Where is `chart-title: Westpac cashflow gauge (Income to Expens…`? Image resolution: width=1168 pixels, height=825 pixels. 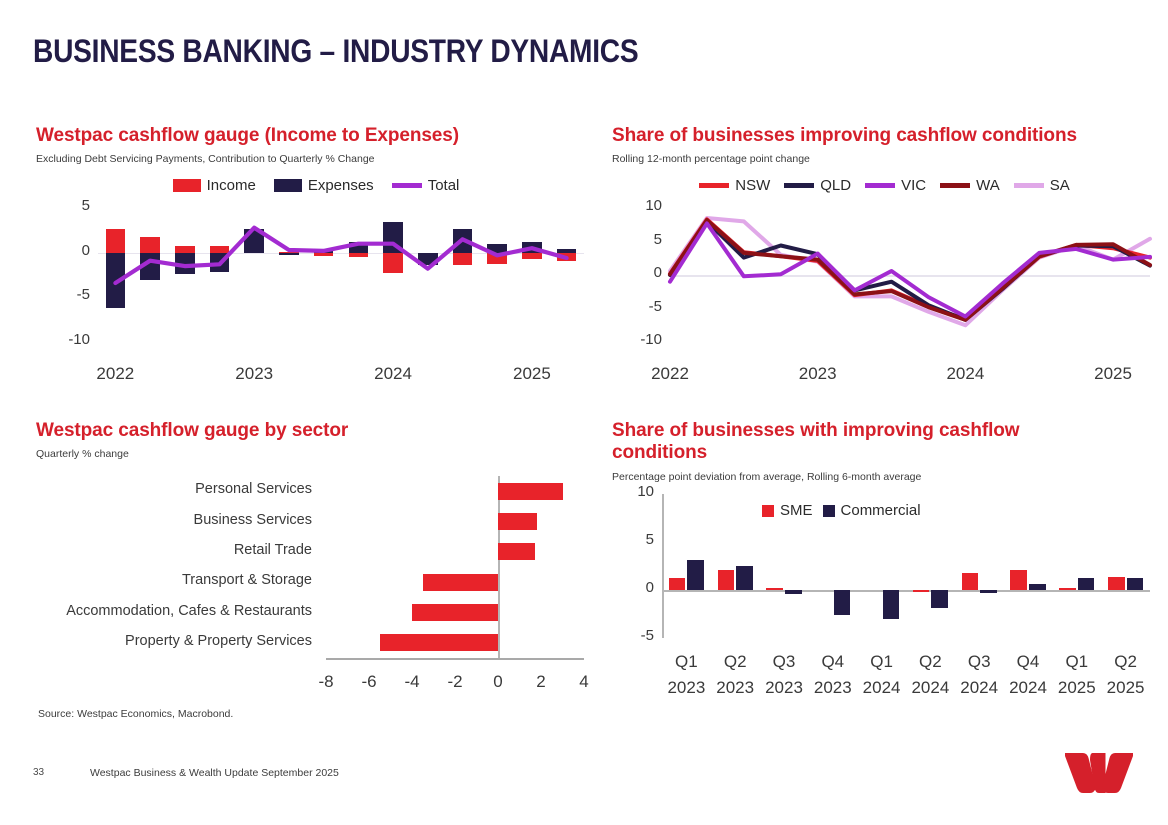
chart-title: Westpac cashflow gauge (Income to Expens… is located at coordinates (247, 135).